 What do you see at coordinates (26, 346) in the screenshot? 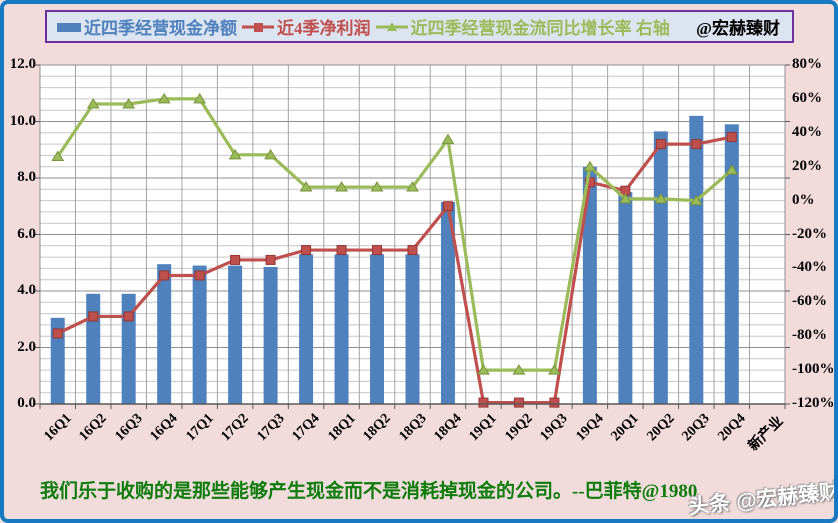
I see `left-axis-tick-2.0: 2.0` at bounding box center [26, 346].